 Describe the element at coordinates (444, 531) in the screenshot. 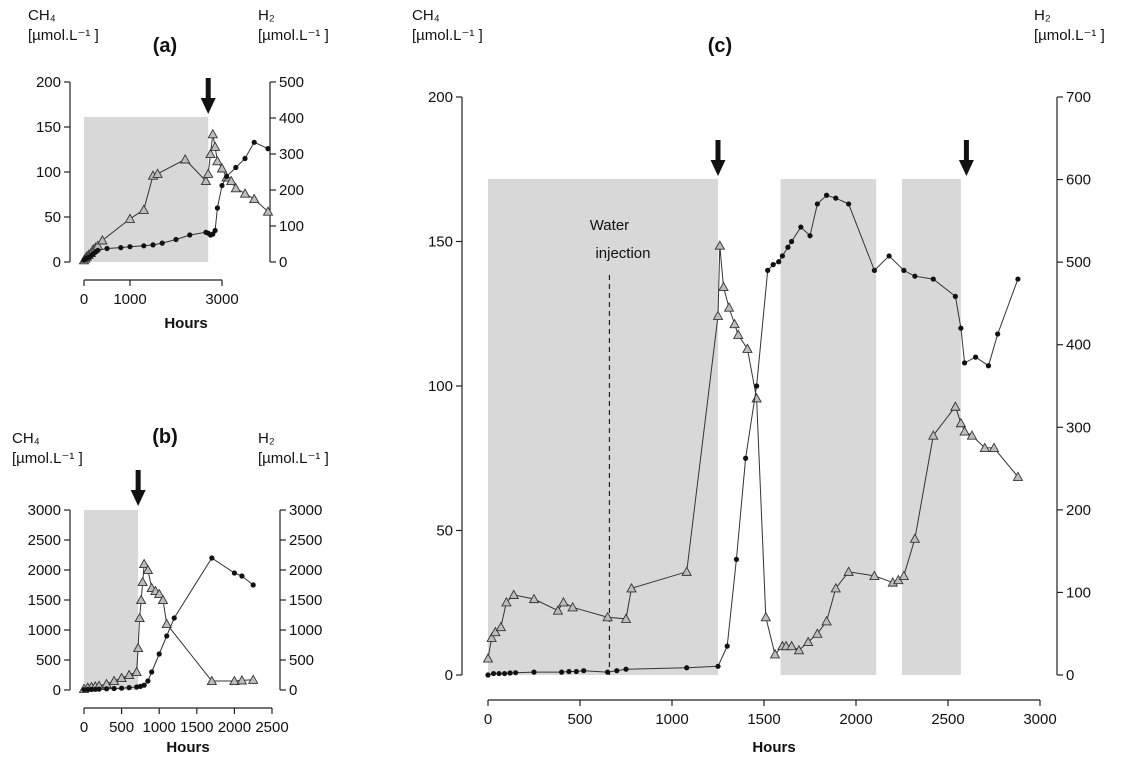

I see `left-tick-label: 50` at that location.